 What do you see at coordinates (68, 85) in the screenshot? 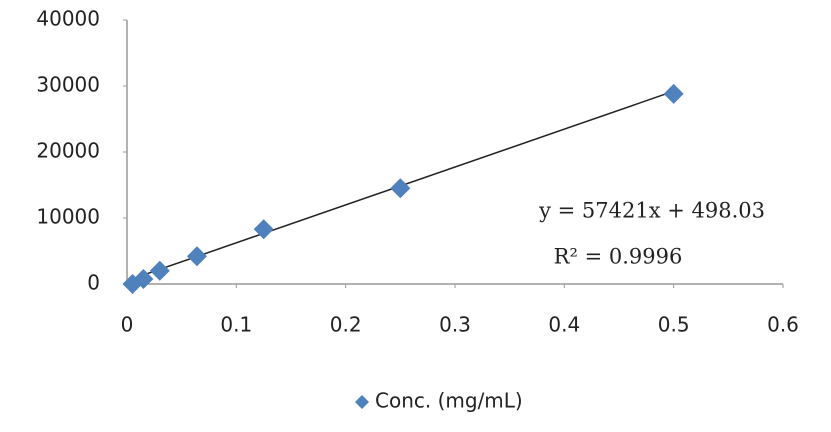
I see `y-tick-label: 30000` at bounding box center [68, 85].